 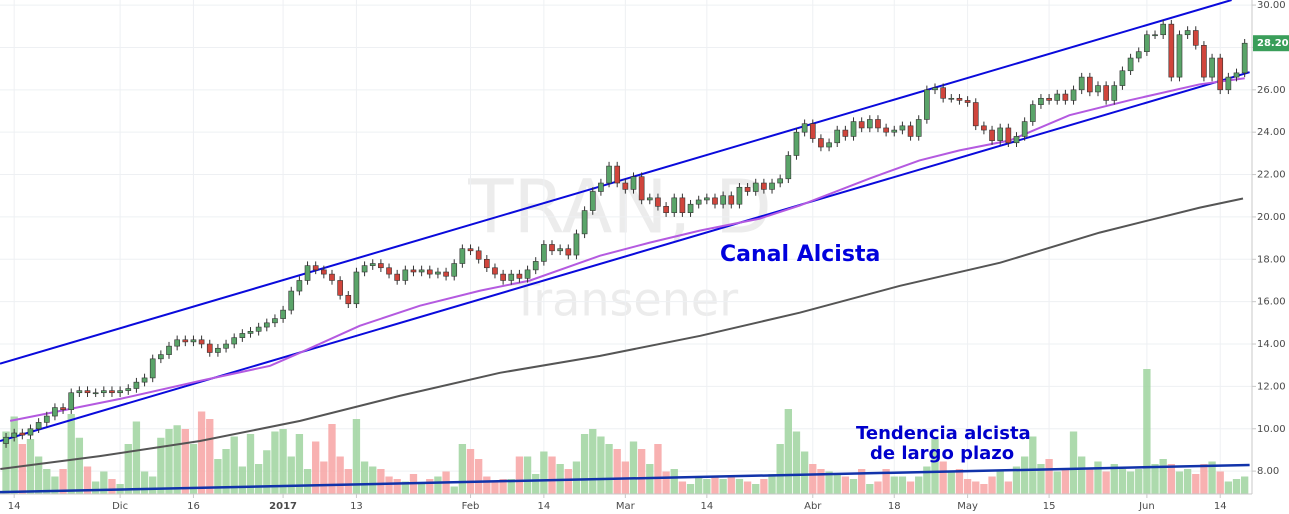 I want to click on price-axis-bg, so click(x=1270, y=257).